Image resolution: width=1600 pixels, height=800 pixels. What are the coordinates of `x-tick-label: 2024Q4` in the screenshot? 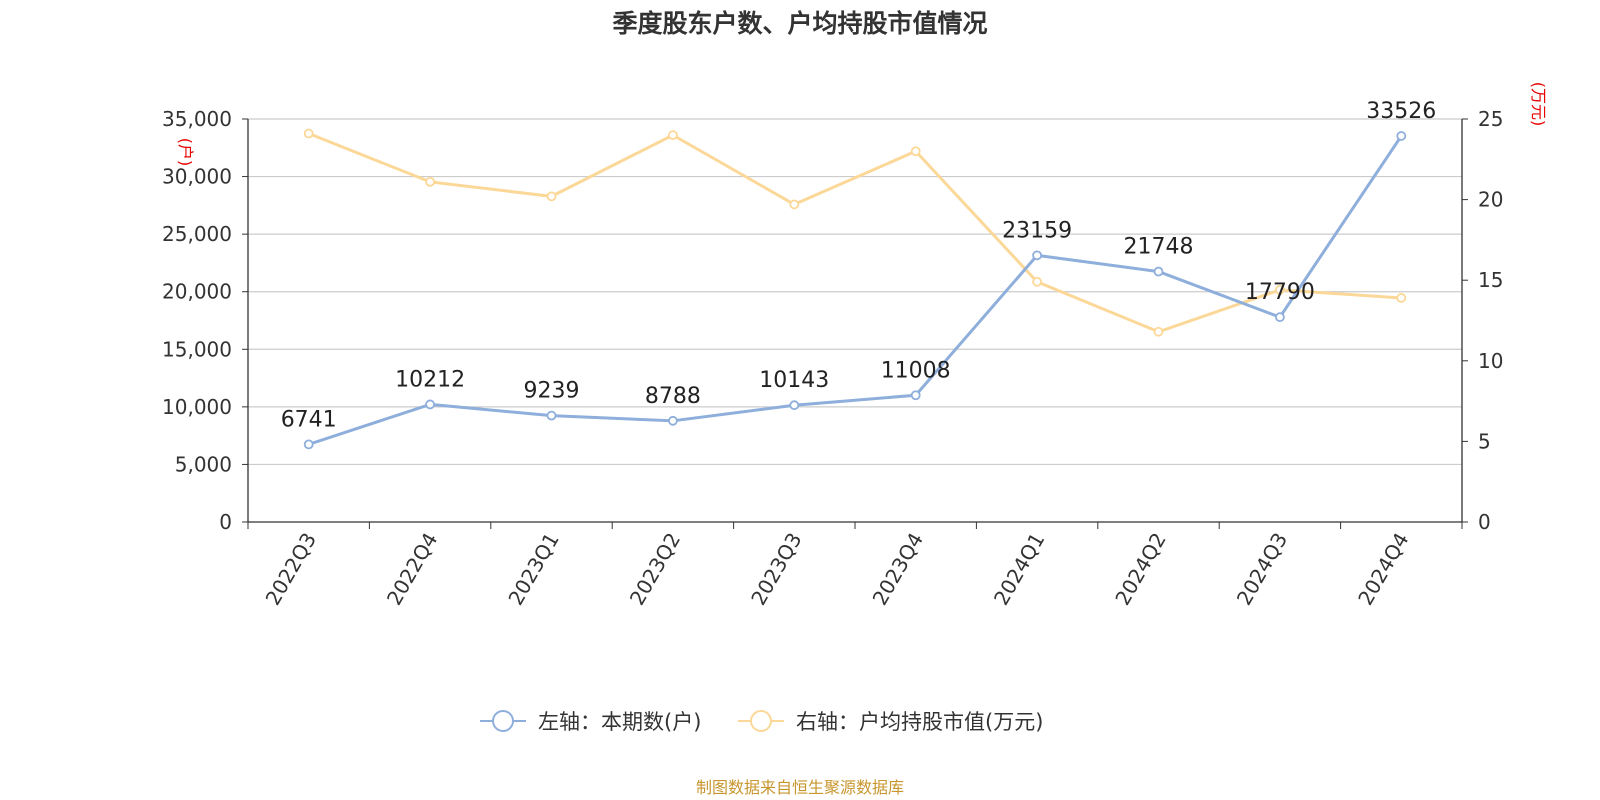 It's located at (1383, 569).